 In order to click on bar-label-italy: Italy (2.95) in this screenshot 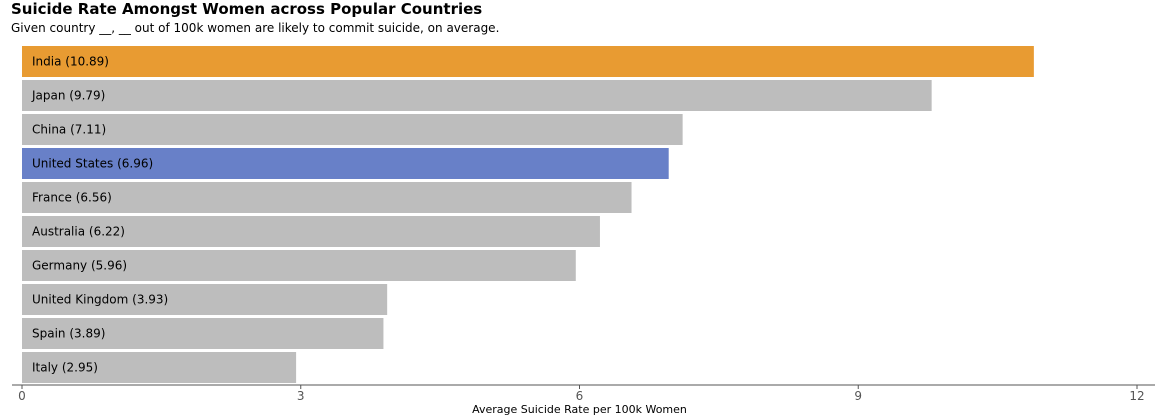, I will do `click(65, 368)`.